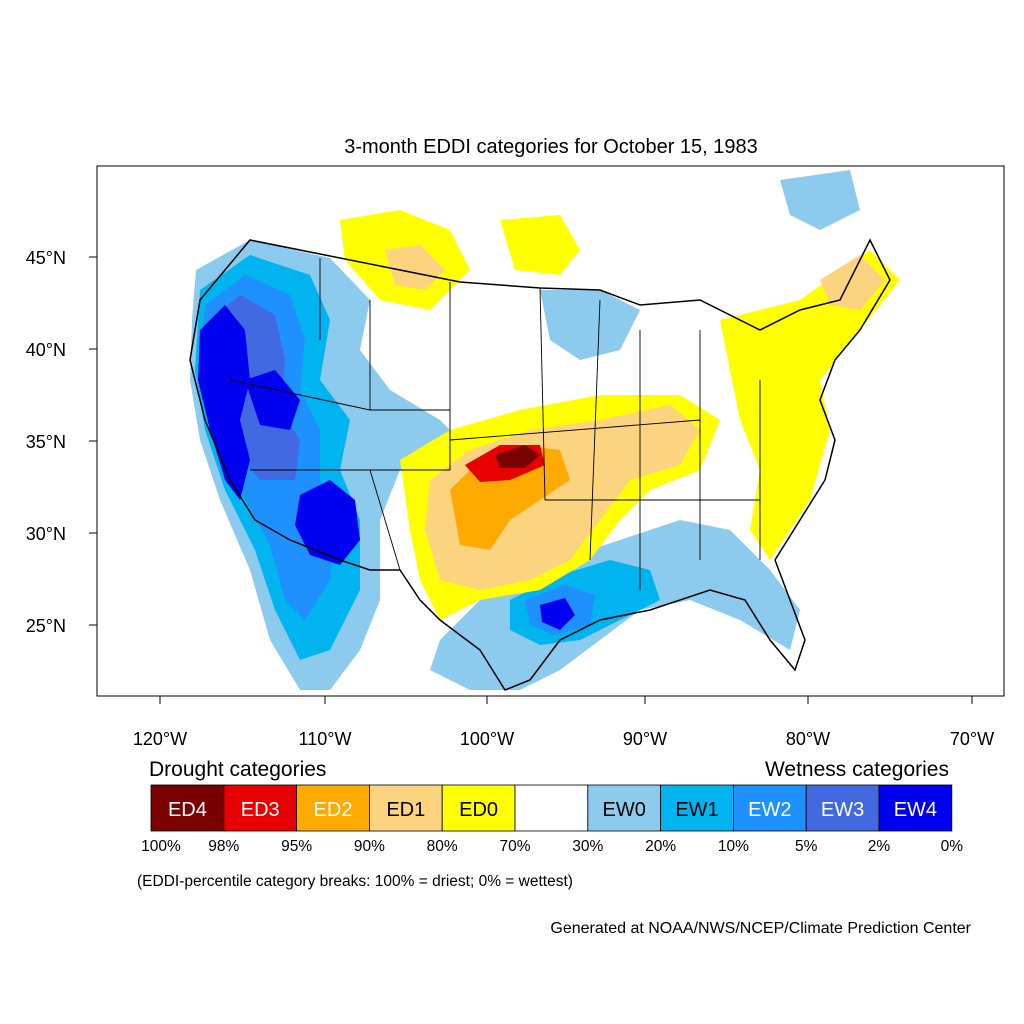  I want to click on legend-box-label: EW4, so click(915, 810).